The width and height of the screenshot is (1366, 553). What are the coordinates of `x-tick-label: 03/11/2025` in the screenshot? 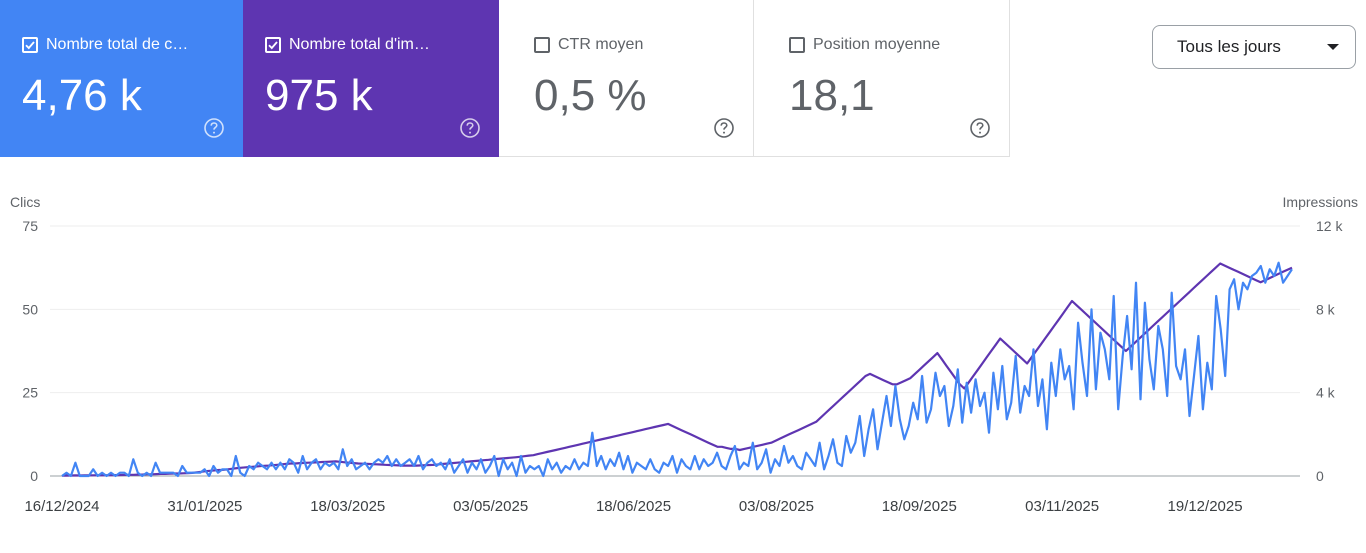 It's located at (1062, 506).